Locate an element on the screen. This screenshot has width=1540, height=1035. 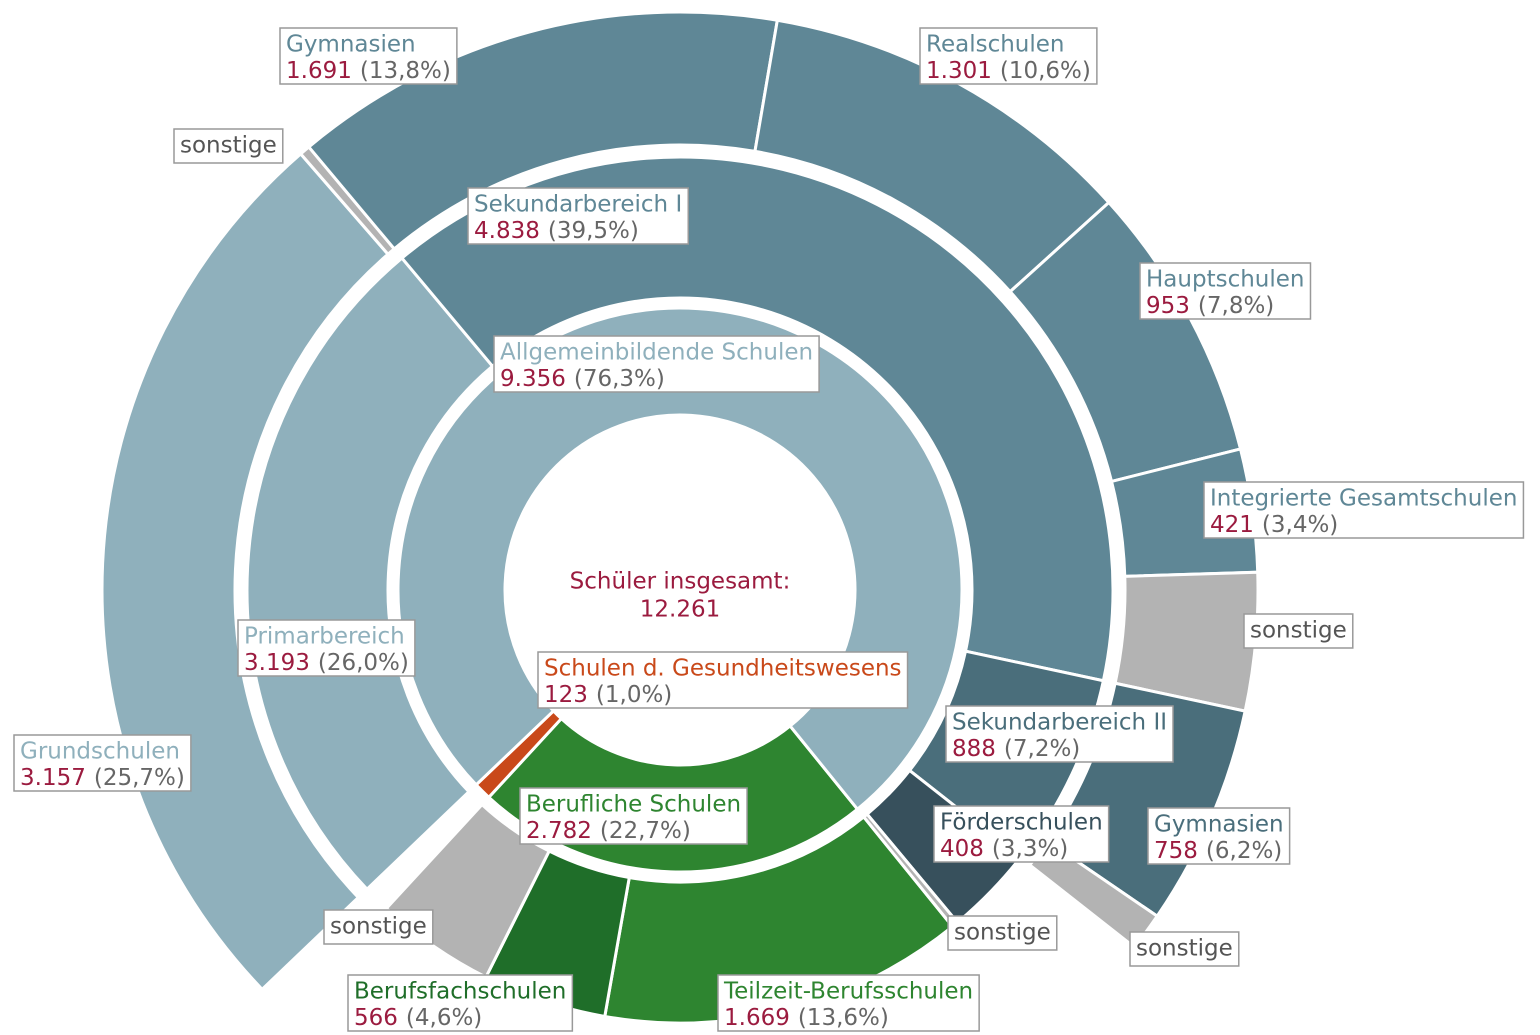
label-number: 408 is located at coordinates (962, 849).